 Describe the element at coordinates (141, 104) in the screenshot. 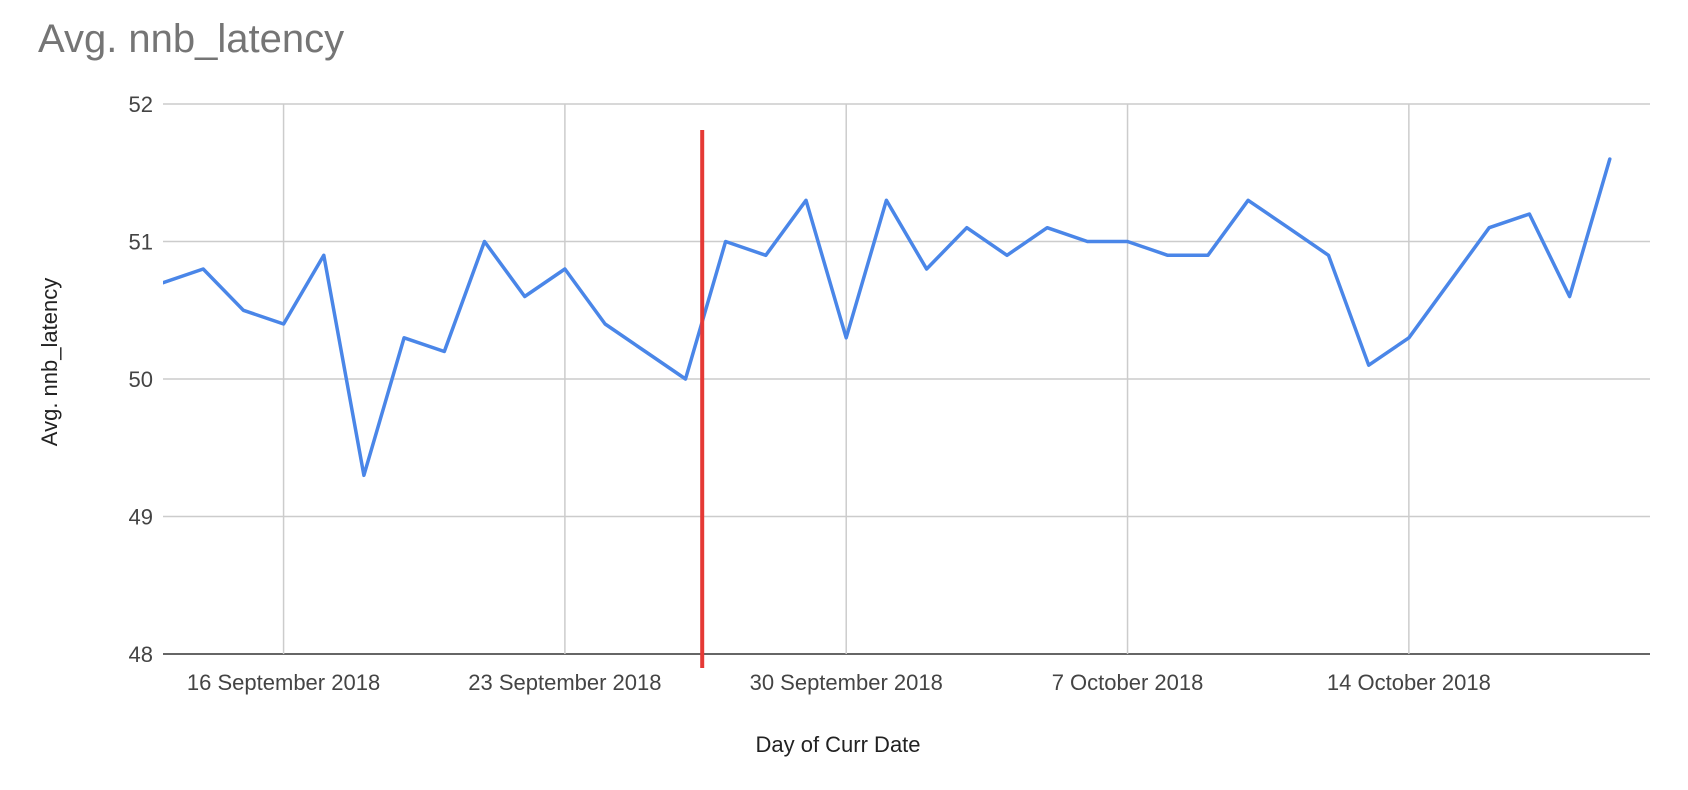

I see `y-tick-label: 52` at that location.